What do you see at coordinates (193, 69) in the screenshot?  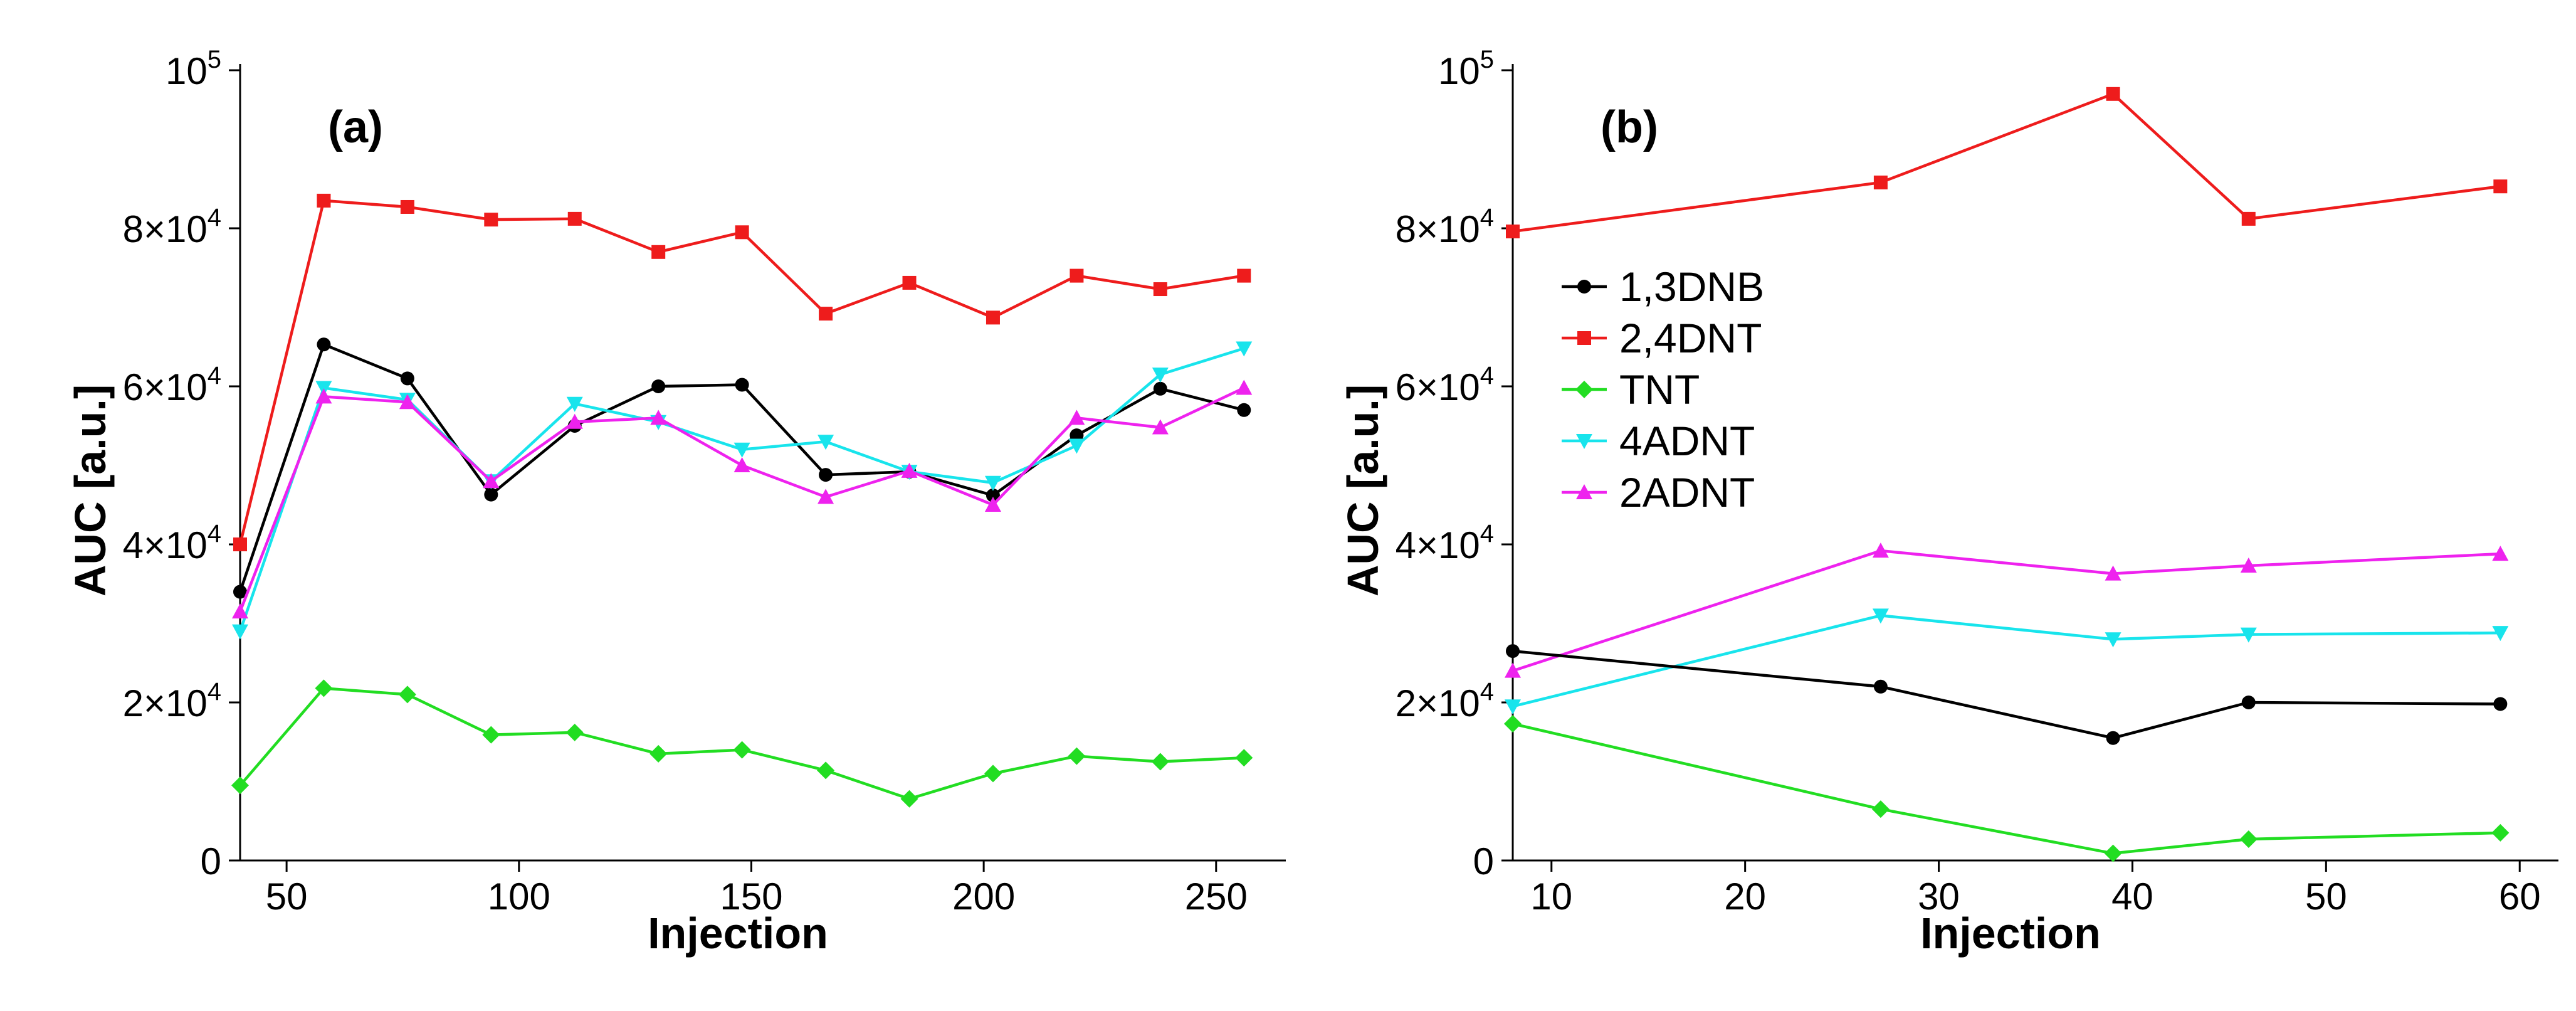 I see `y-tick-label: 105` at bounding box center [193, 69].